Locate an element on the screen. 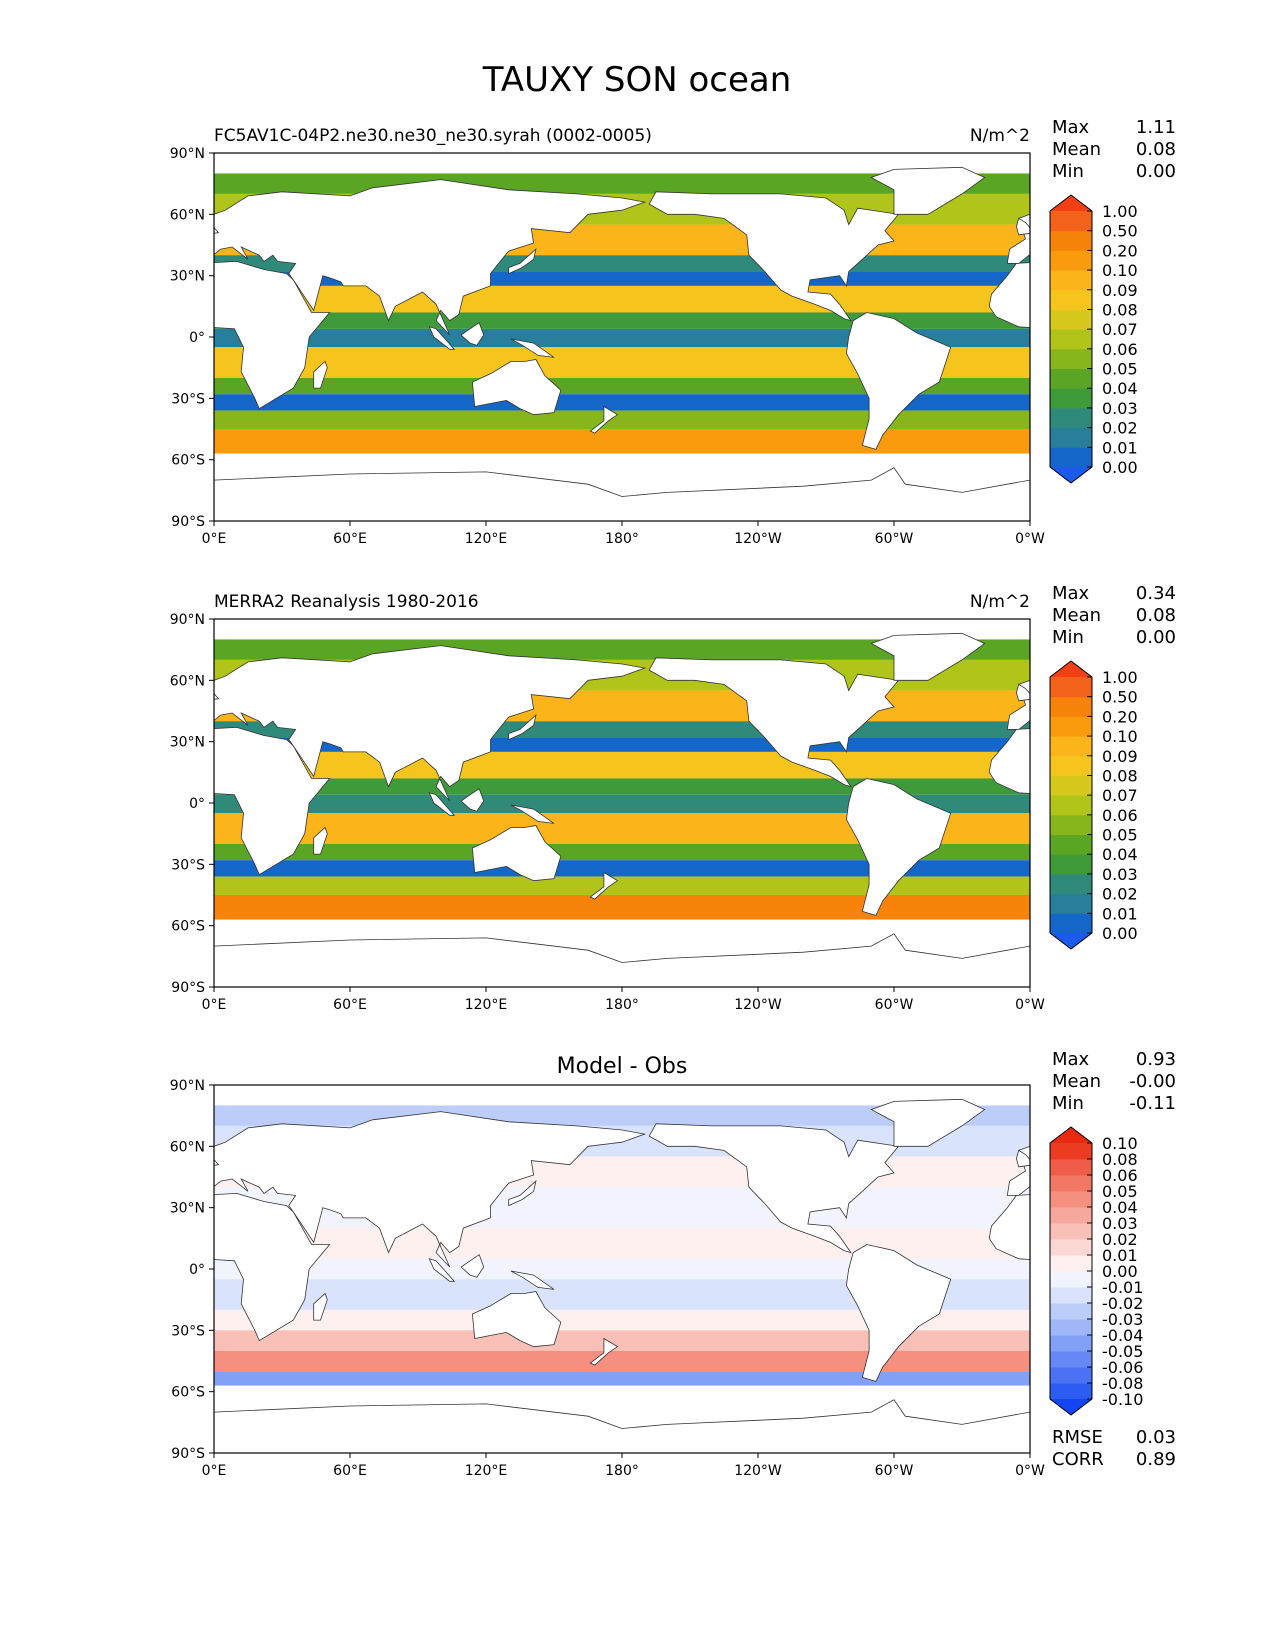  colorbar-tick-label: 0.00 is located at coordinates (1120, 933).